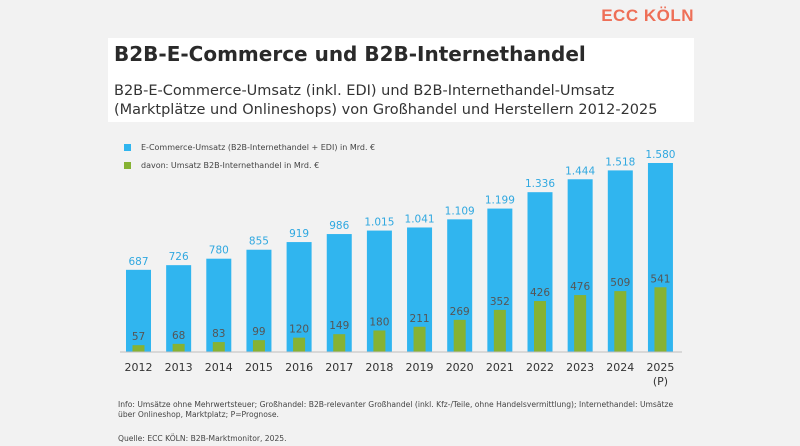  What do you see at coordinates (660, 319) in the screenshot?
I see `bar-internethandel-2025` at bounding box center [660, 319].